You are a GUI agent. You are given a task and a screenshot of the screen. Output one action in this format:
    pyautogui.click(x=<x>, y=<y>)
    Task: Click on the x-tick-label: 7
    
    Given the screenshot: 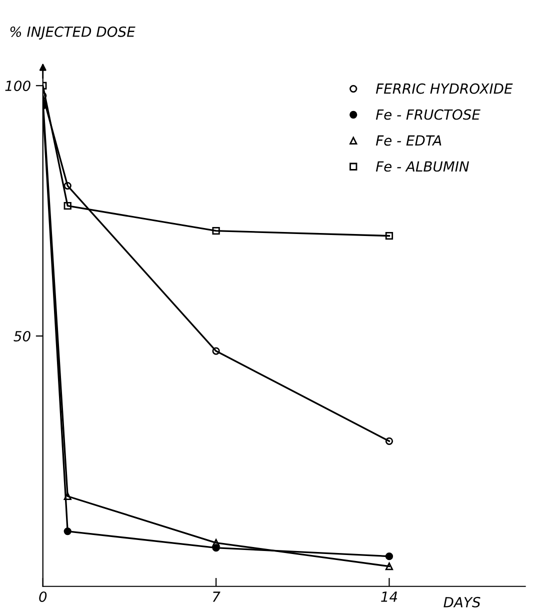 What is the action you would take?
    pyautogui.click(x=216, y=597)
    